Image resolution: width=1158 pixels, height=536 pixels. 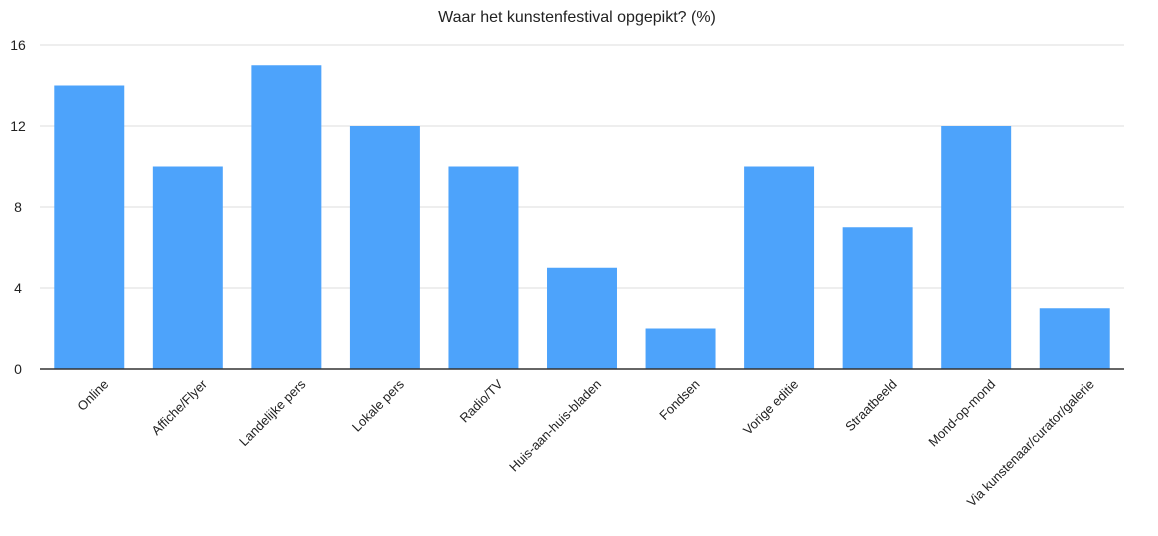 What do you see at coordinates (481, 400) in the screenshot?
I see `category-label: Radio/TV` at bounding box center [481, 400].